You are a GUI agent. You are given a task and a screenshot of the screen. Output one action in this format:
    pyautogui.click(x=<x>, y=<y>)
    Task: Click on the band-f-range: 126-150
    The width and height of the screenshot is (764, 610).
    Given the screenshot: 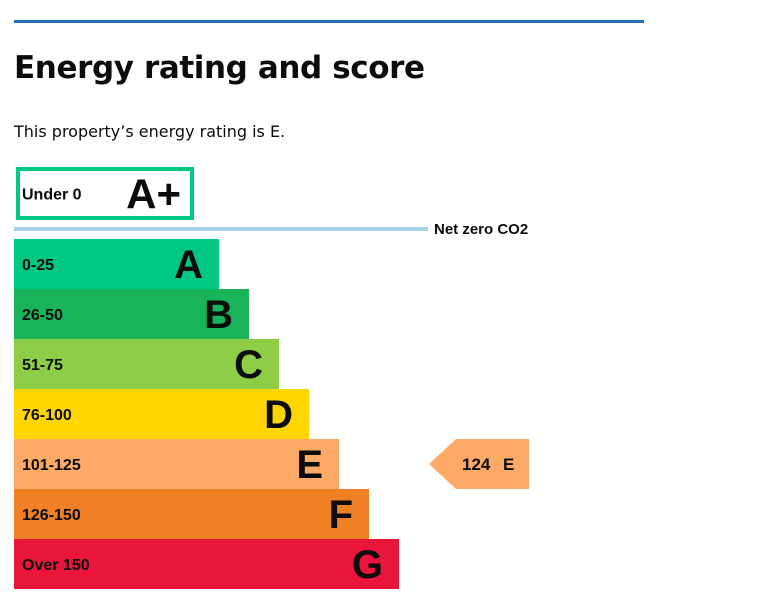 What is the action you would take?
    pyautogui.click(x=51, y=515)
    